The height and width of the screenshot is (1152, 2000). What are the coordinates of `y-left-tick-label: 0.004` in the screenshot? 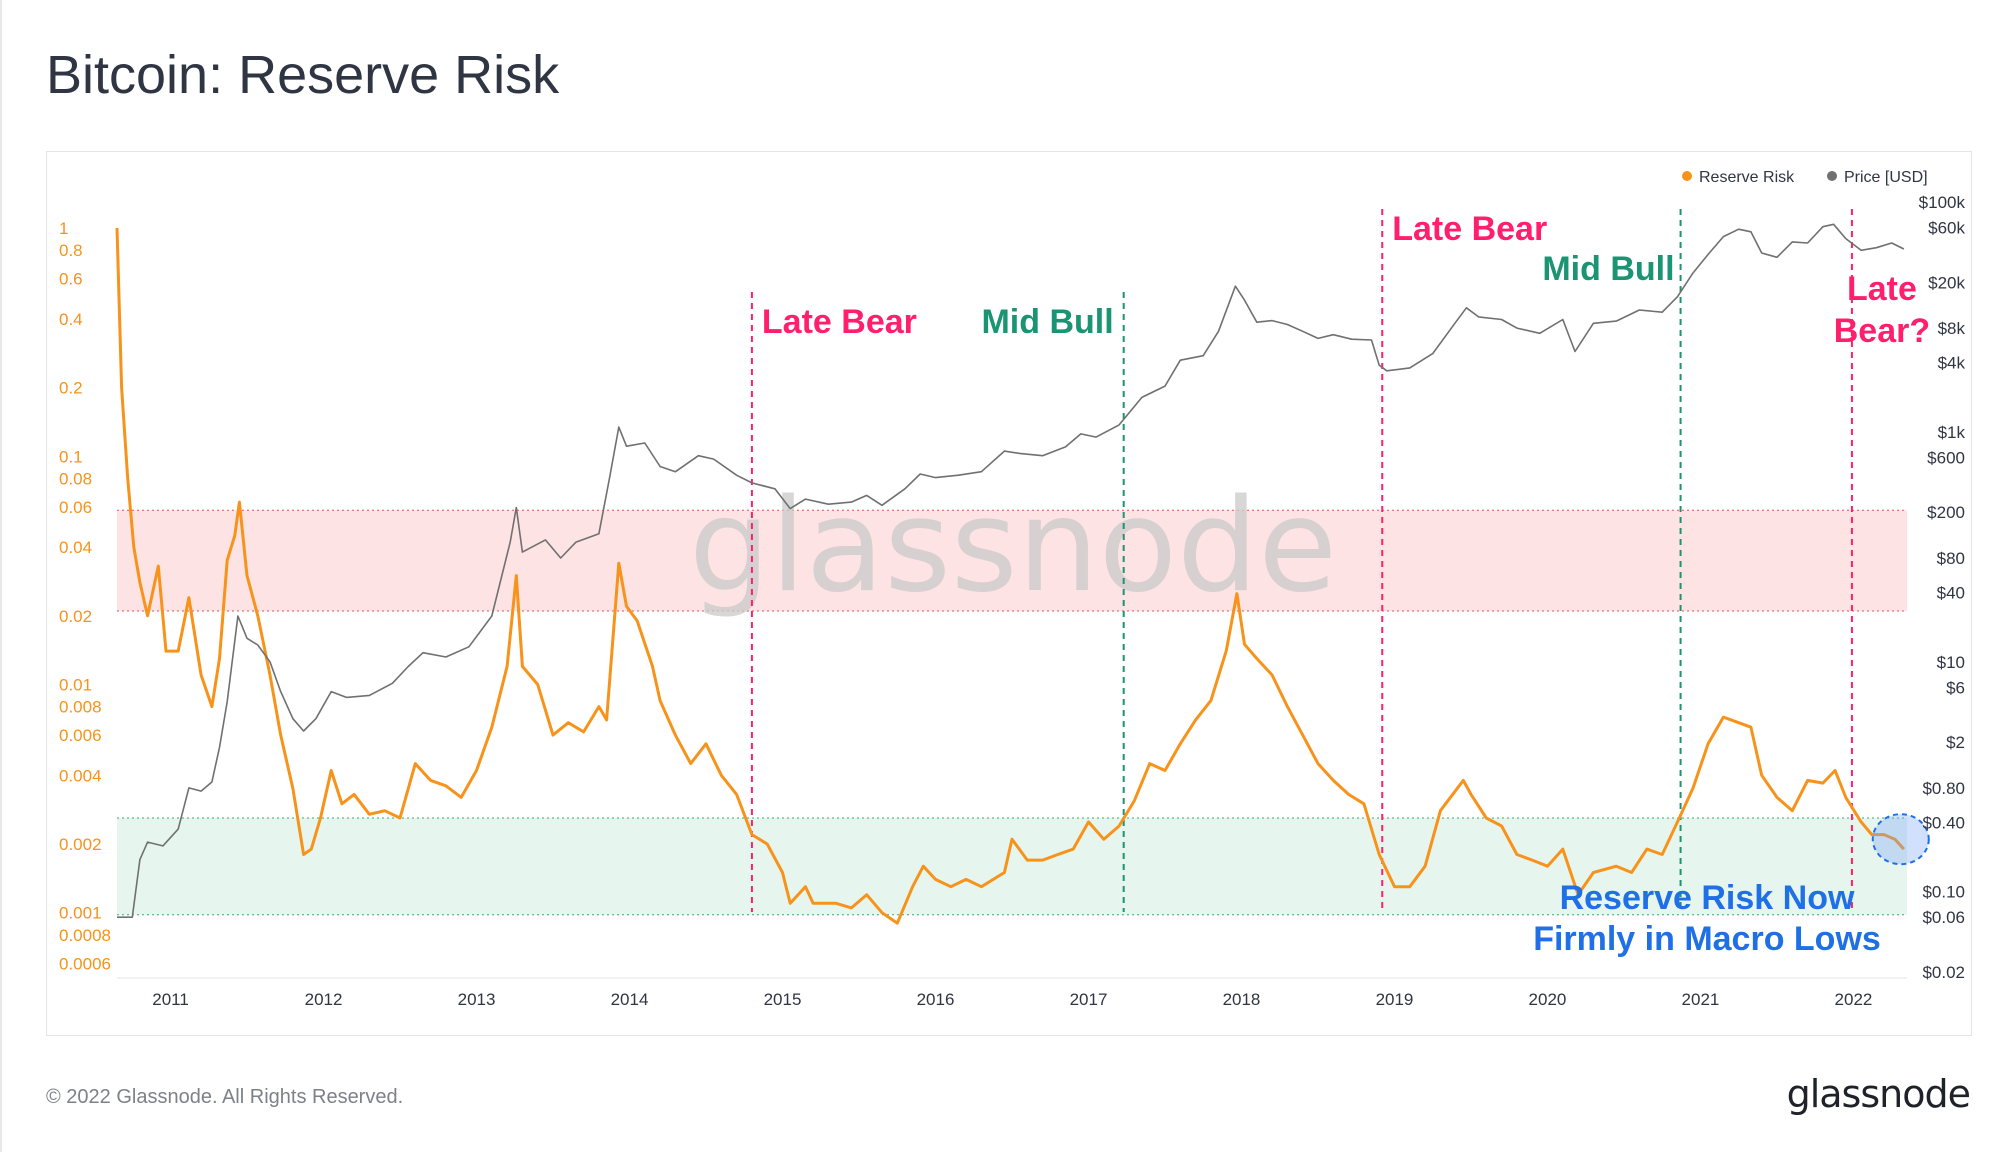 It's located at (80, 775).